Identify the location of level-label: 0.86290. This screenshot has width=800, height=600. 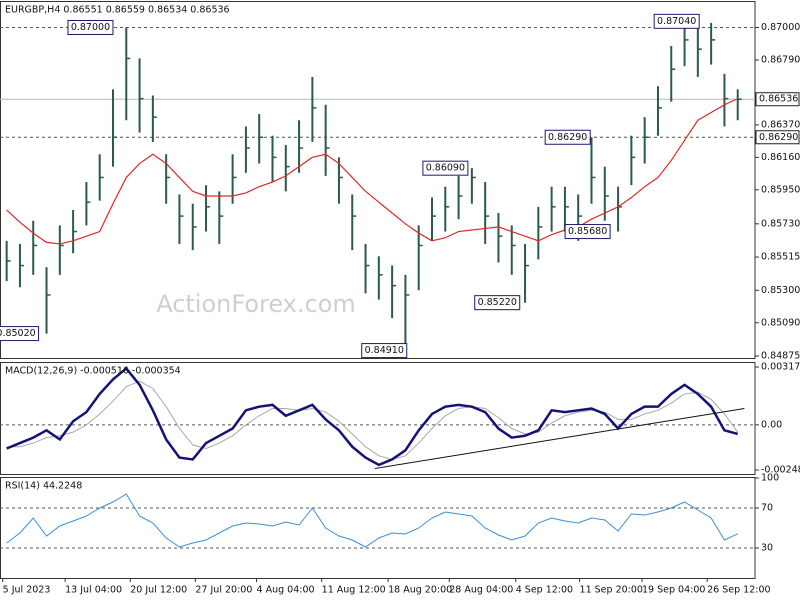
(778, 137).